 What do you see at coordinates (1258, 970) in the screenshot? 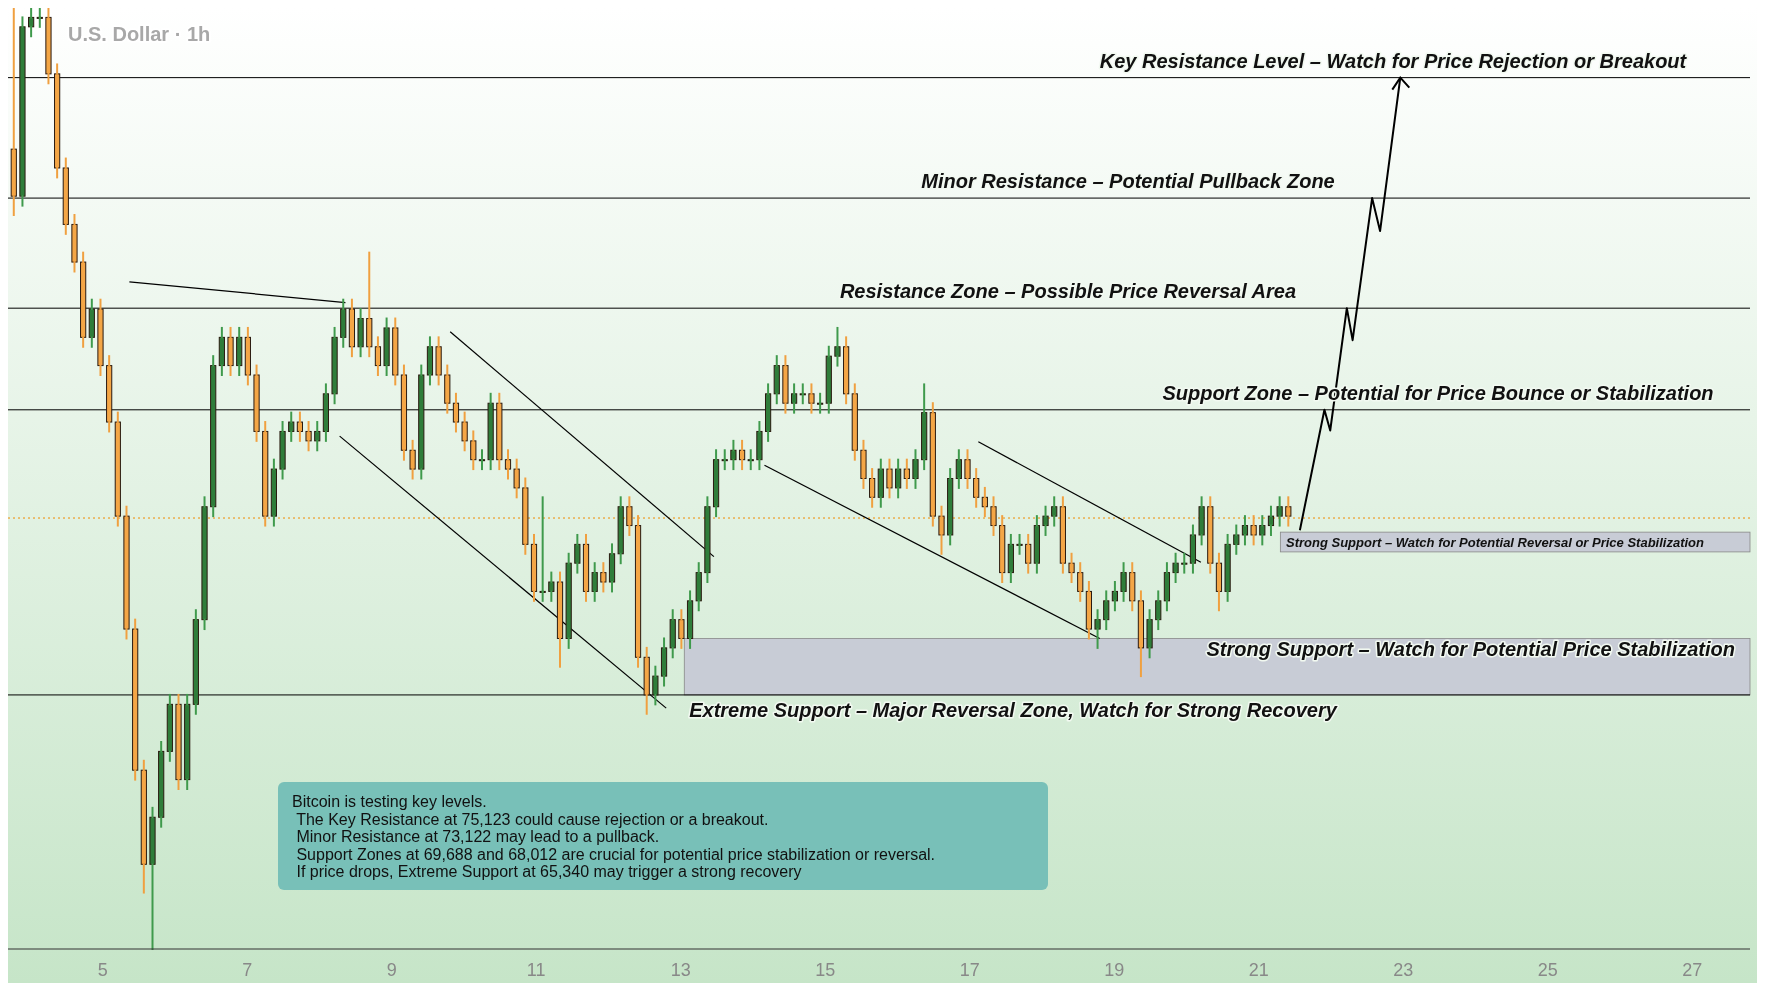
I see `x-tick-label: 21` at bounding box center [1258, 970].